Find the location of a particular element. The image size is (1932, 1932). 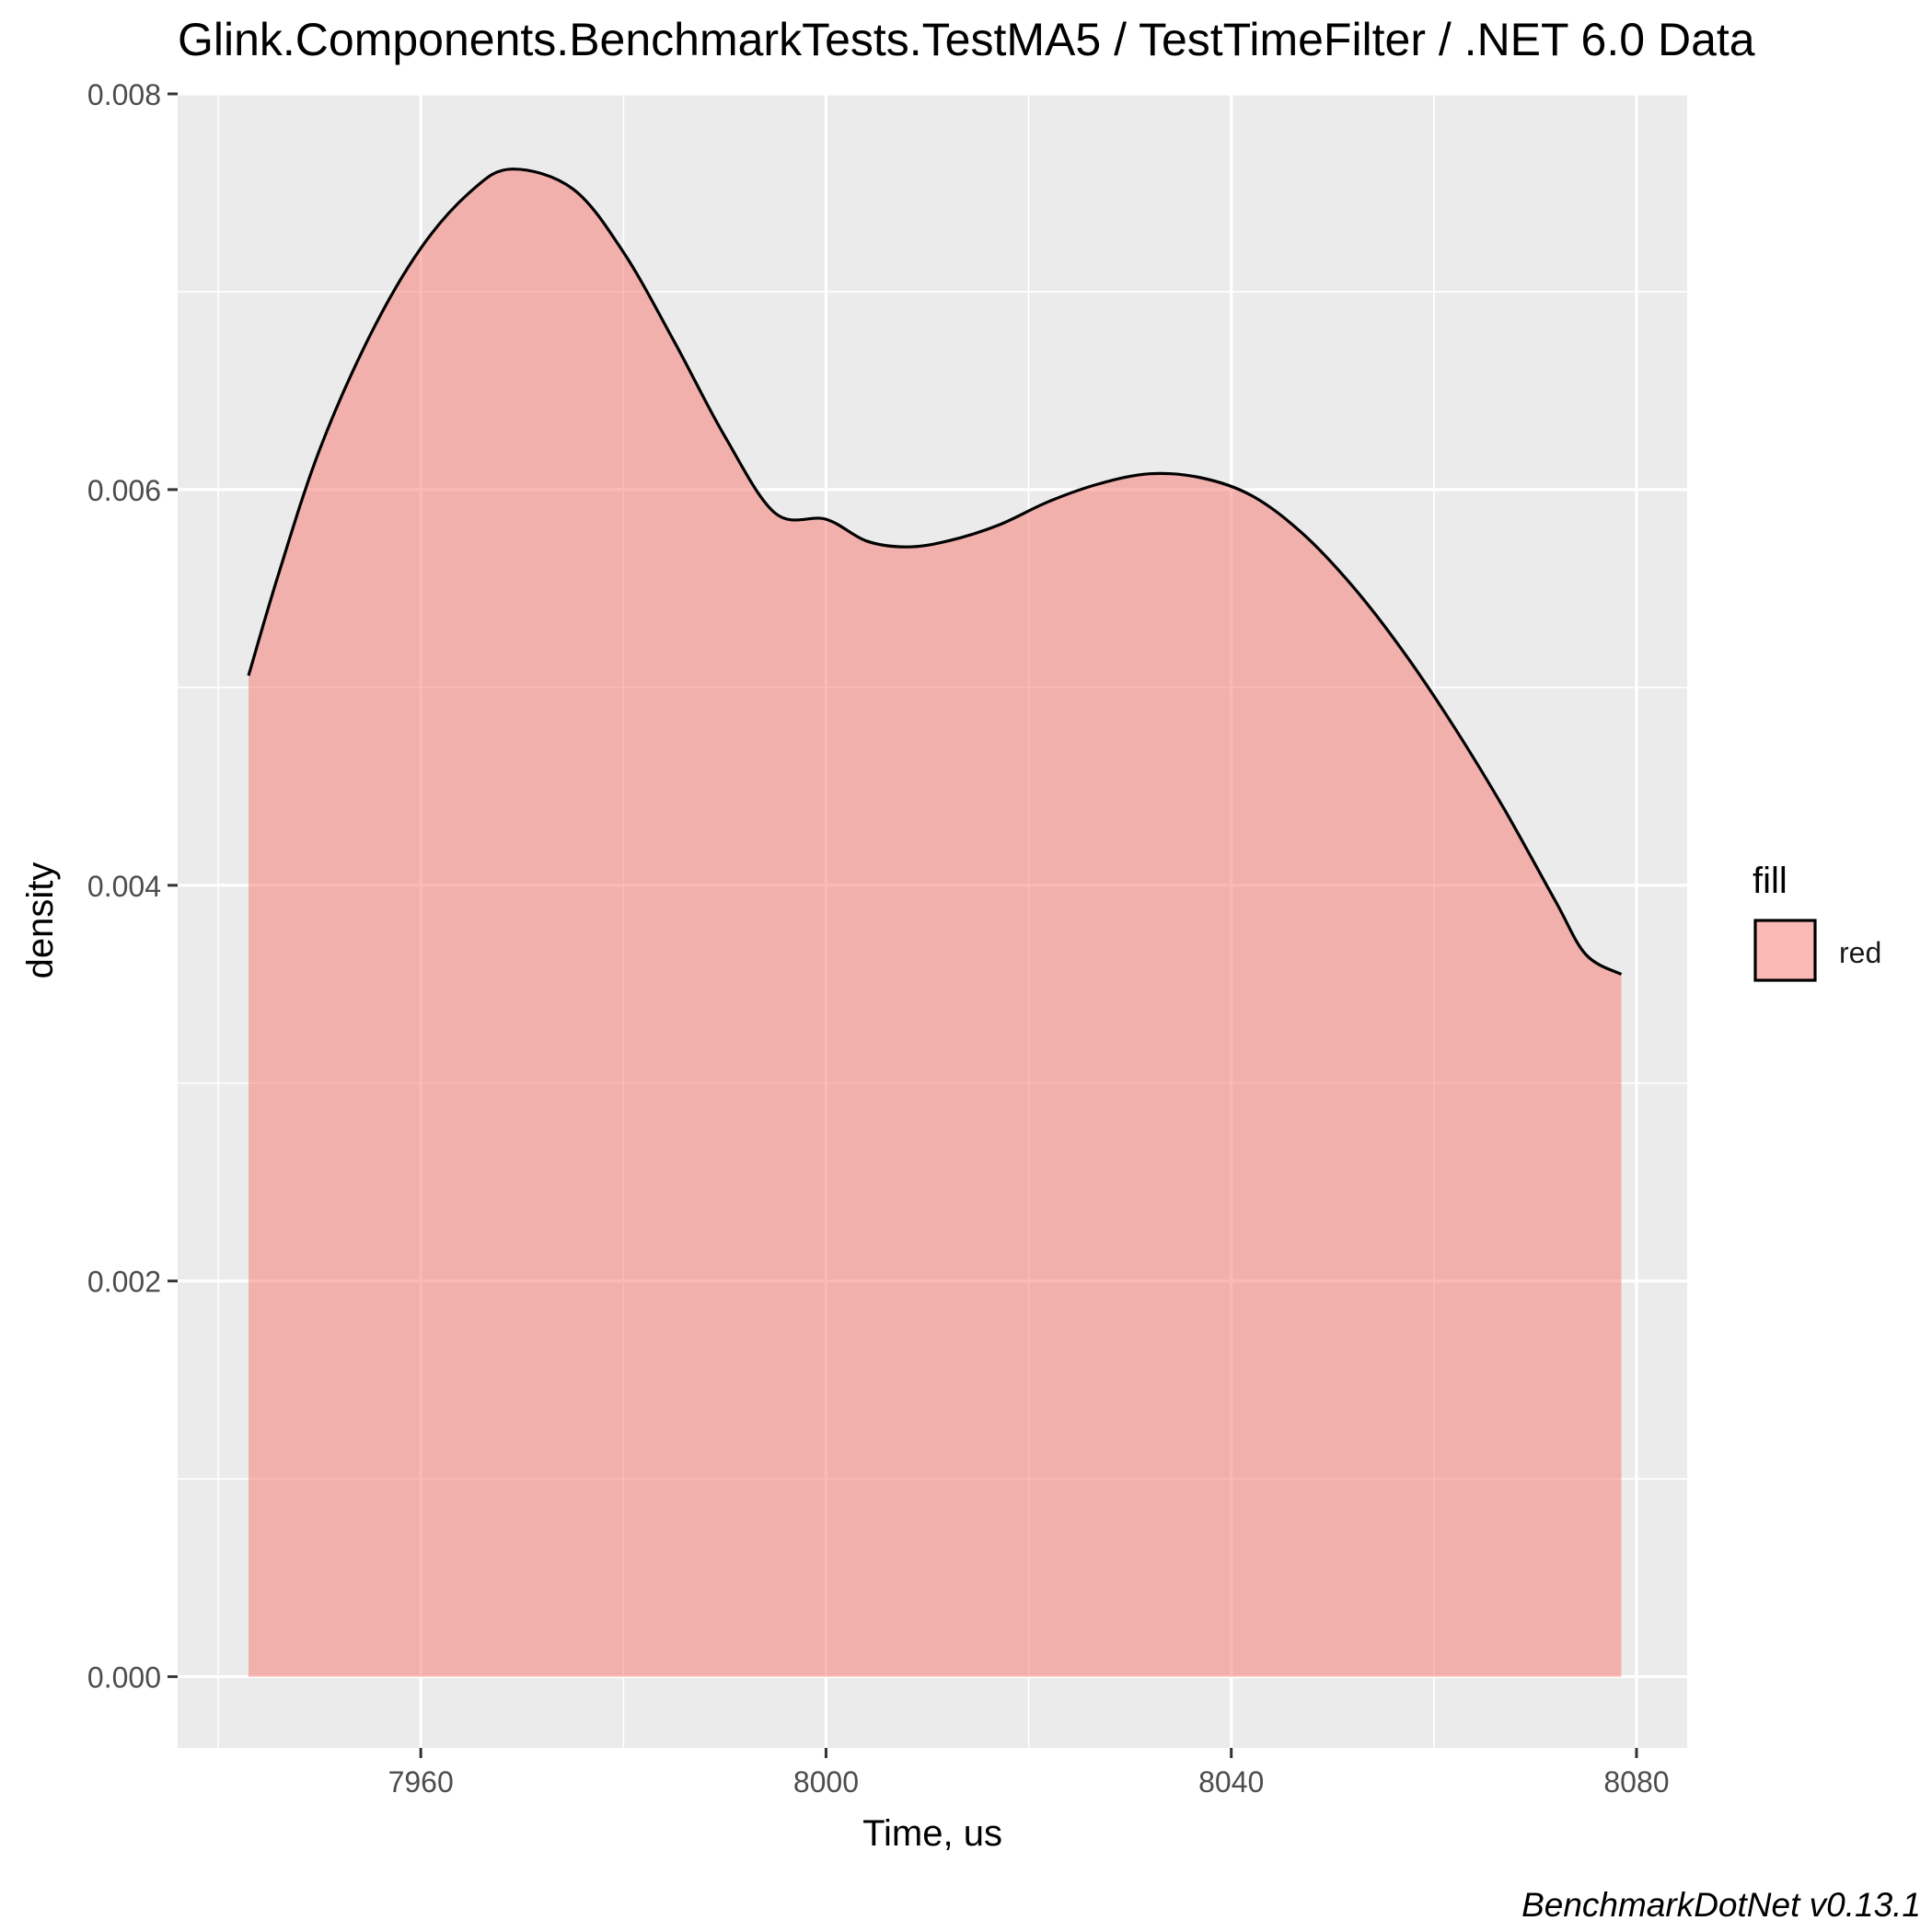

legend: fill red is located at coordinates (1817, 922).